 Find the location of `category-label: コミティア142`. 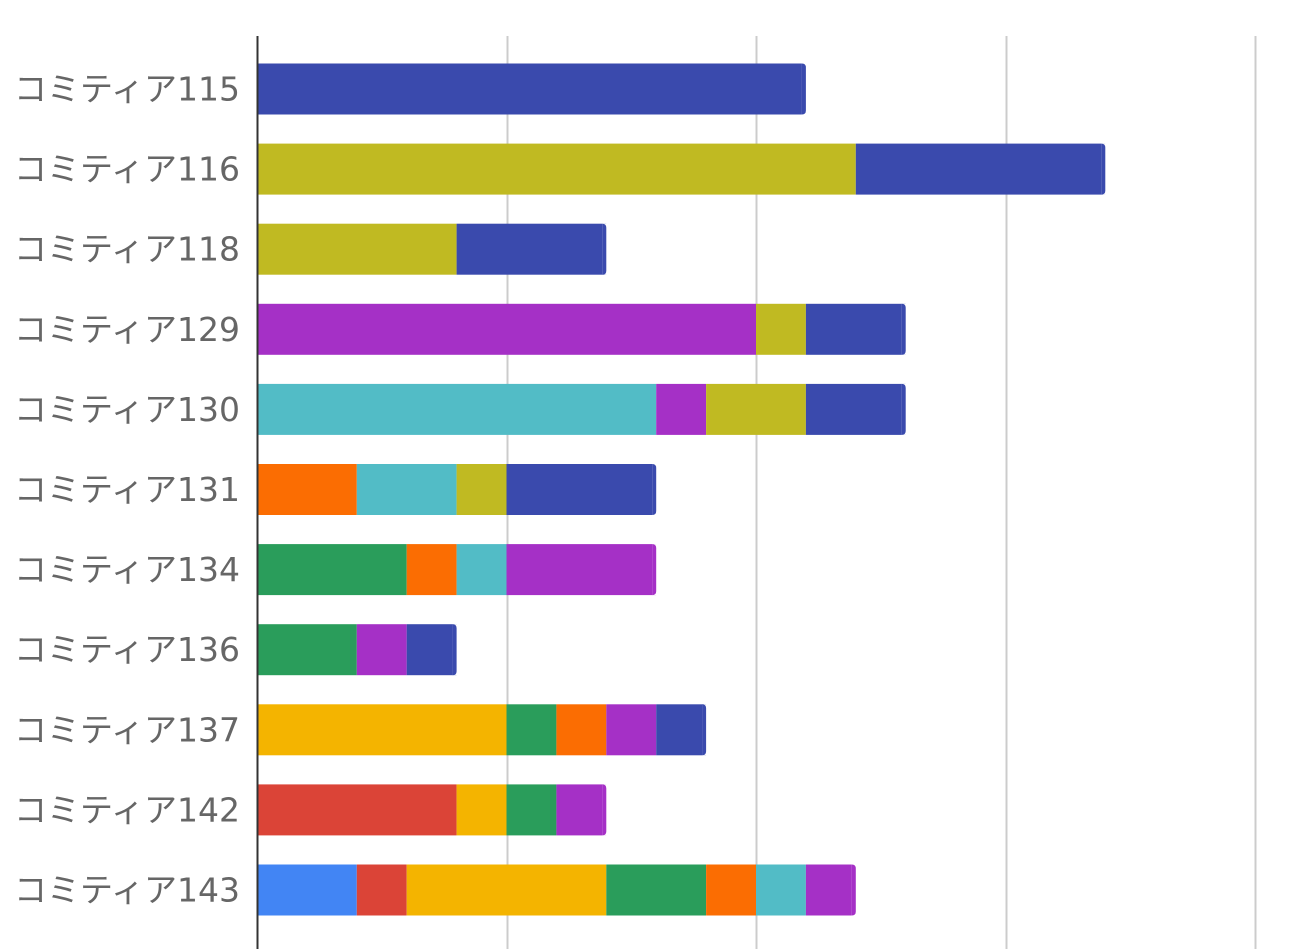

category-label: コミティア142 is located at coordinates (127, 809).